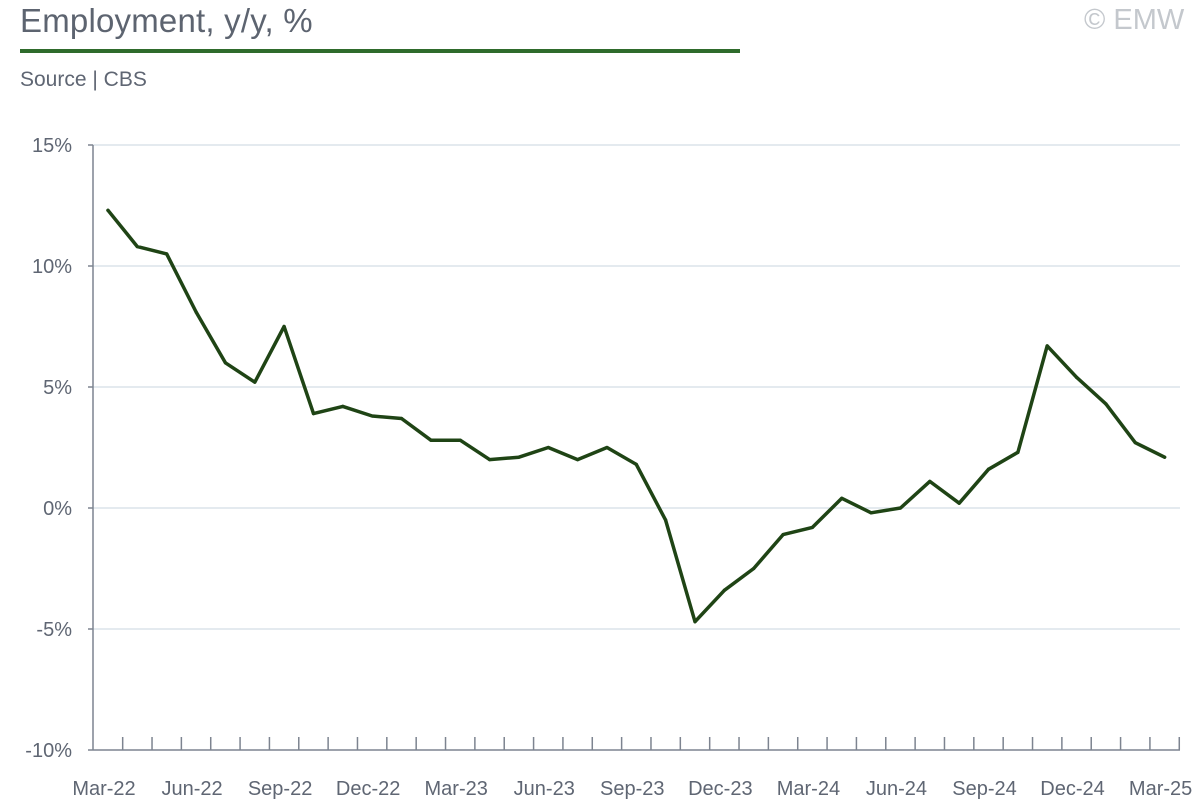 This screenshot has width=1200, height=800. What do you see at coordinates (57, 388) in the screenshot?
I see `y-tick-label: 5%` at bounding box center [57, 388].